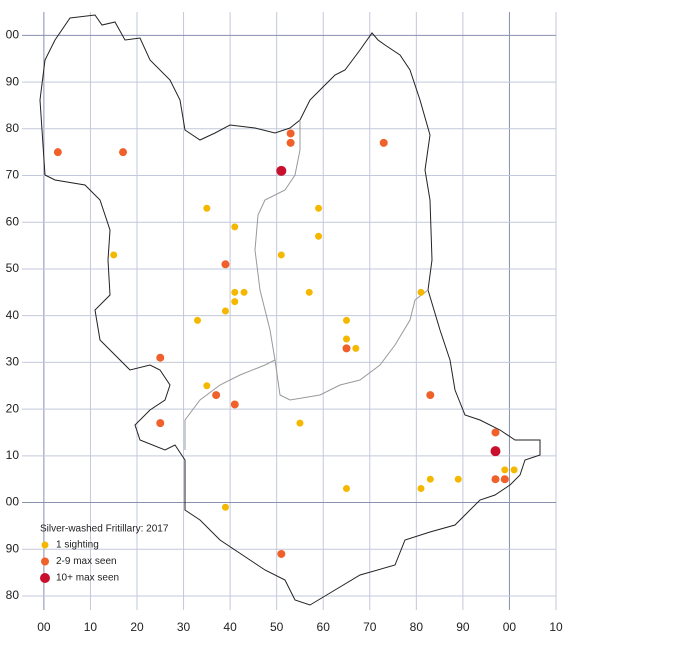 This screenshot has width=696, height=652. I want to click on y-tick-label: 70, so click(13, 175).